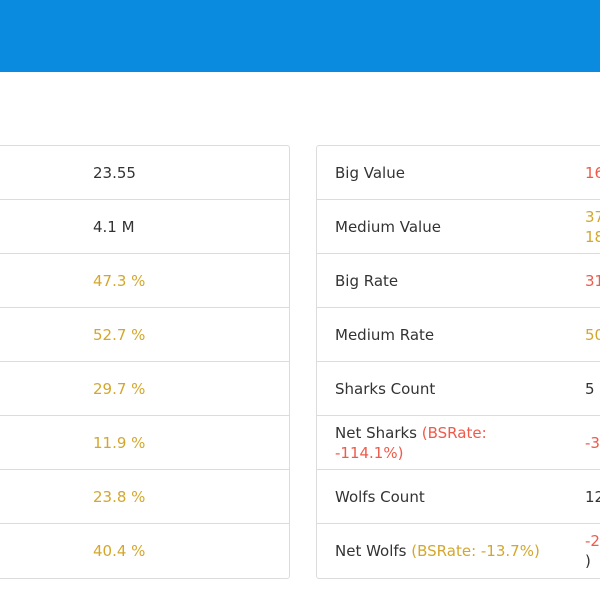  I want to click on row-value-line: -2, so click(592, 541).